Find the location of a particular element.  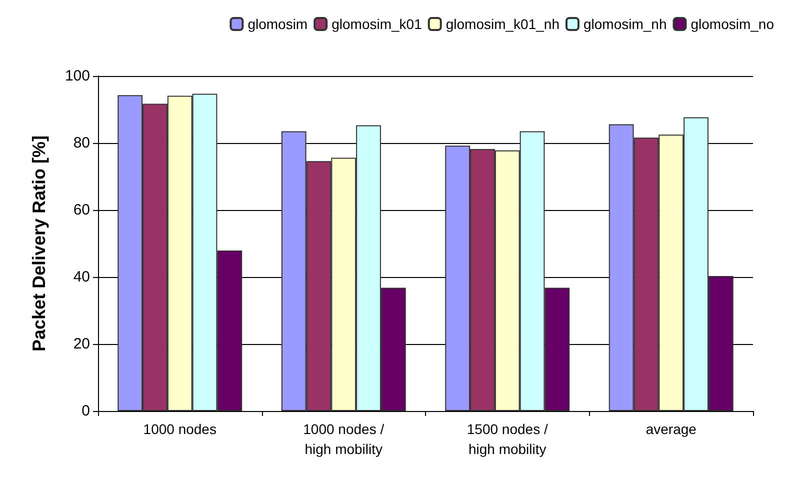

legend-label: glomosim is located at coordinates (278, 24).